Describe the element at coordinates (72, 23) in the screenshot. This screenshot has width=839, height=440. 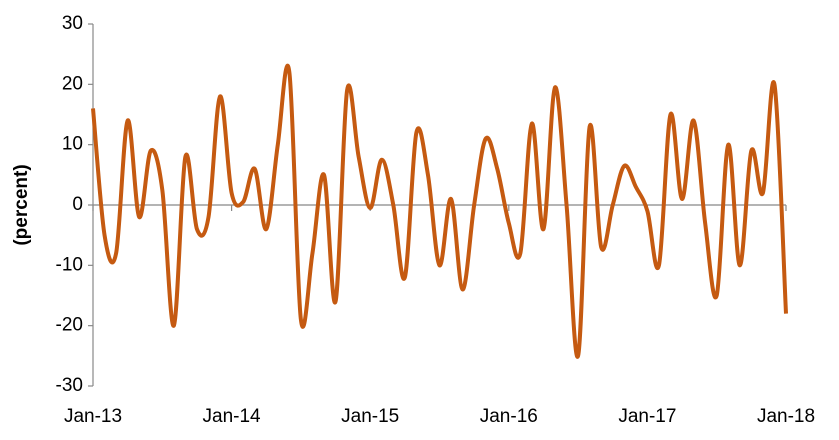
I see `y-tick-label: 30` at that location.